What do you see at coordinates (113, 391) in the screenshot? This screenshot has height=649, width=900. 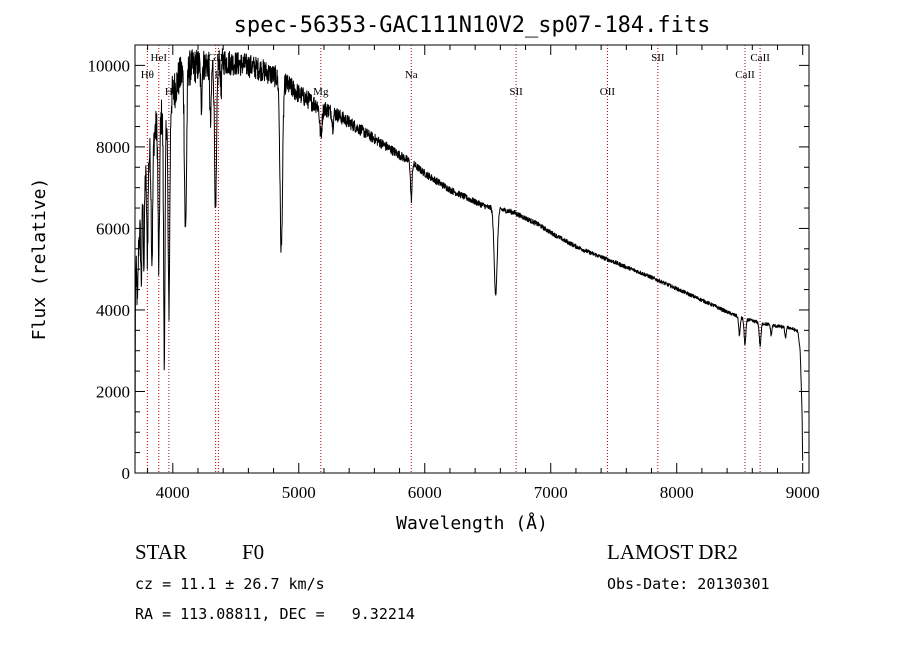 I see `y-tick-label: 2000` at bounding box center [113, 391].